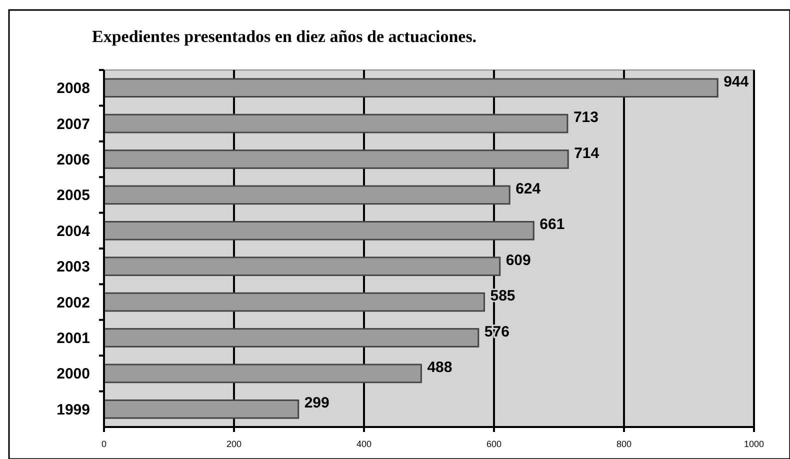 This screenshot has width=790, height=459. Describe the element at coordinates (73, 195) in the screenshot. I see `y-tick-label: 2005` at that location.